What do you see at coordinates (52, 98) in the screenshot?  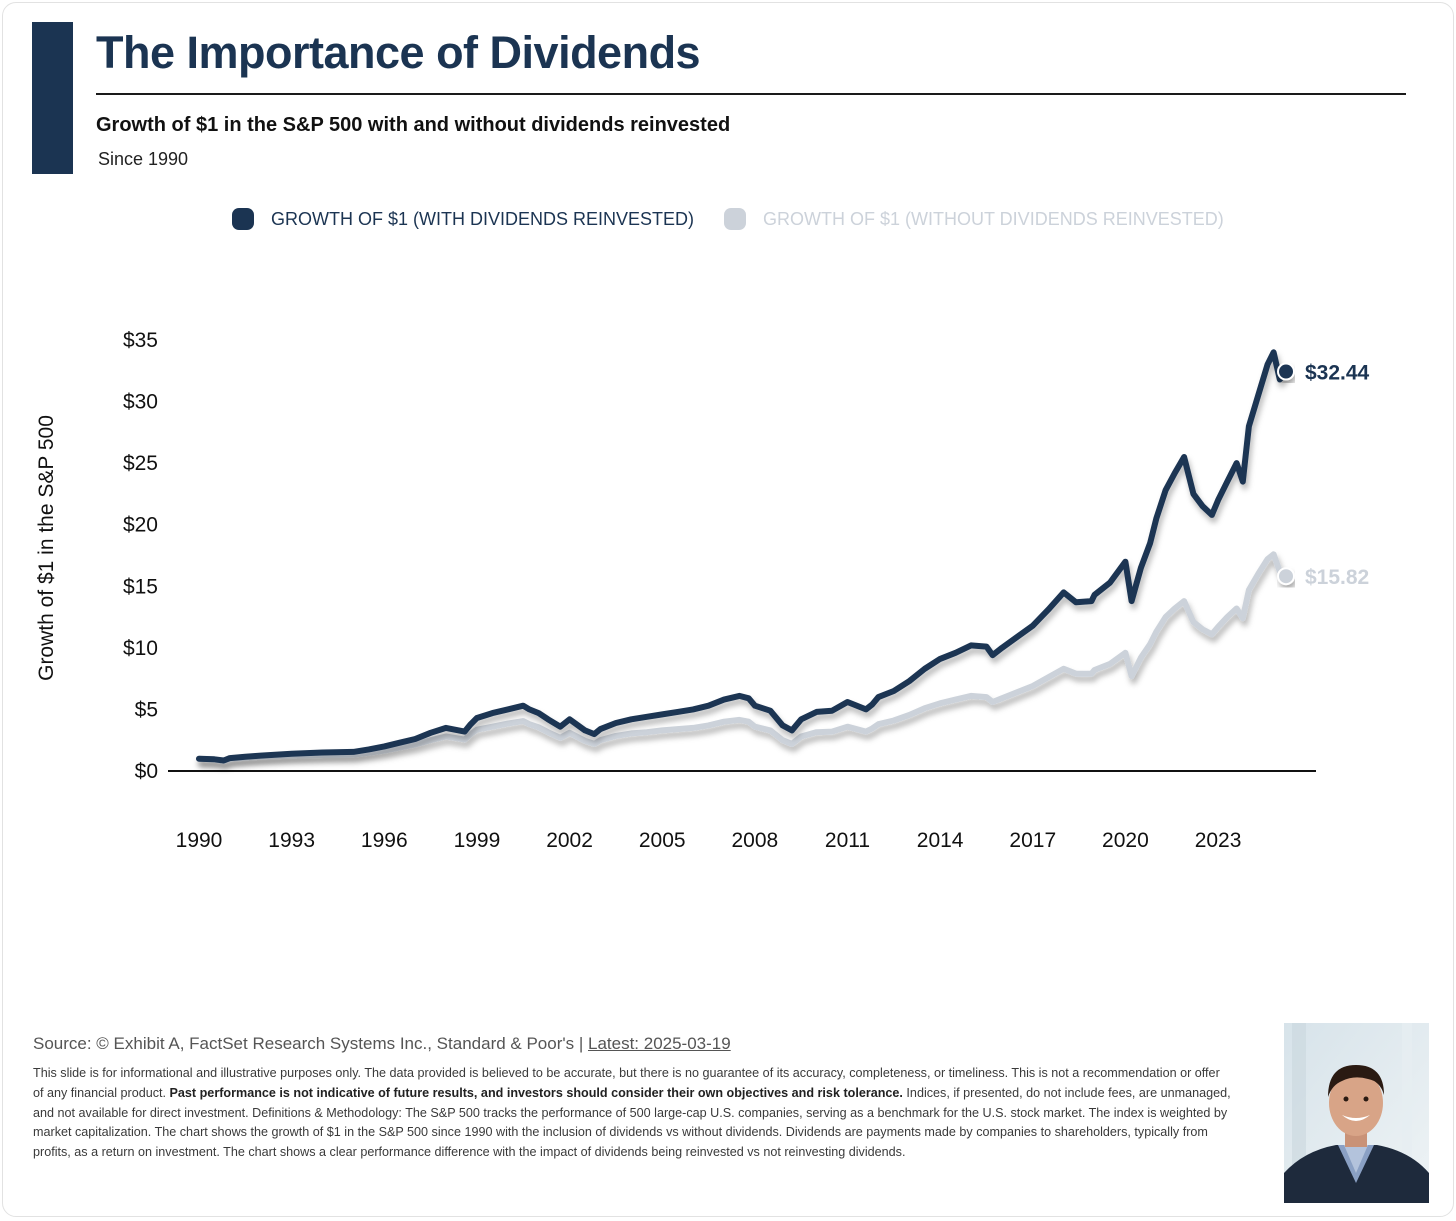 I see `accent-bar` at bounding box center [52, 98].